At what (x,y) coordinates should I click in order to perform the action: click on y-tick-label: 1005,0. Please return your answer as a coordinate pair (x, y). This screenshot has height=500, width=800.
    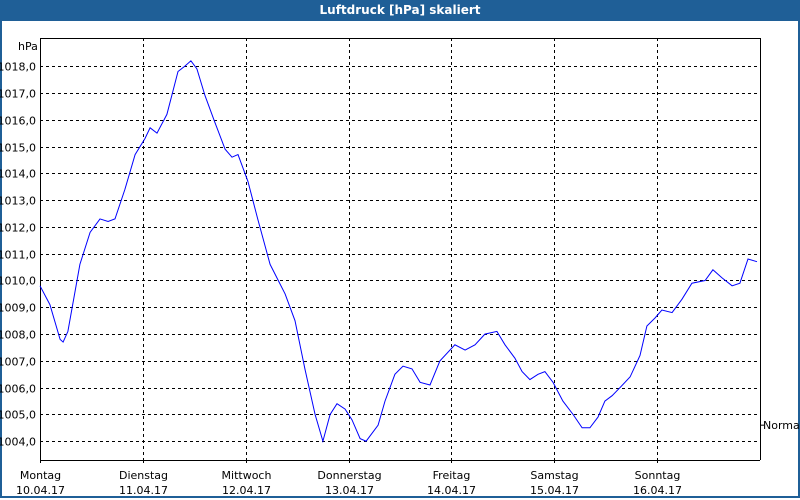
    Looking at the image, I should click on (18, 415).